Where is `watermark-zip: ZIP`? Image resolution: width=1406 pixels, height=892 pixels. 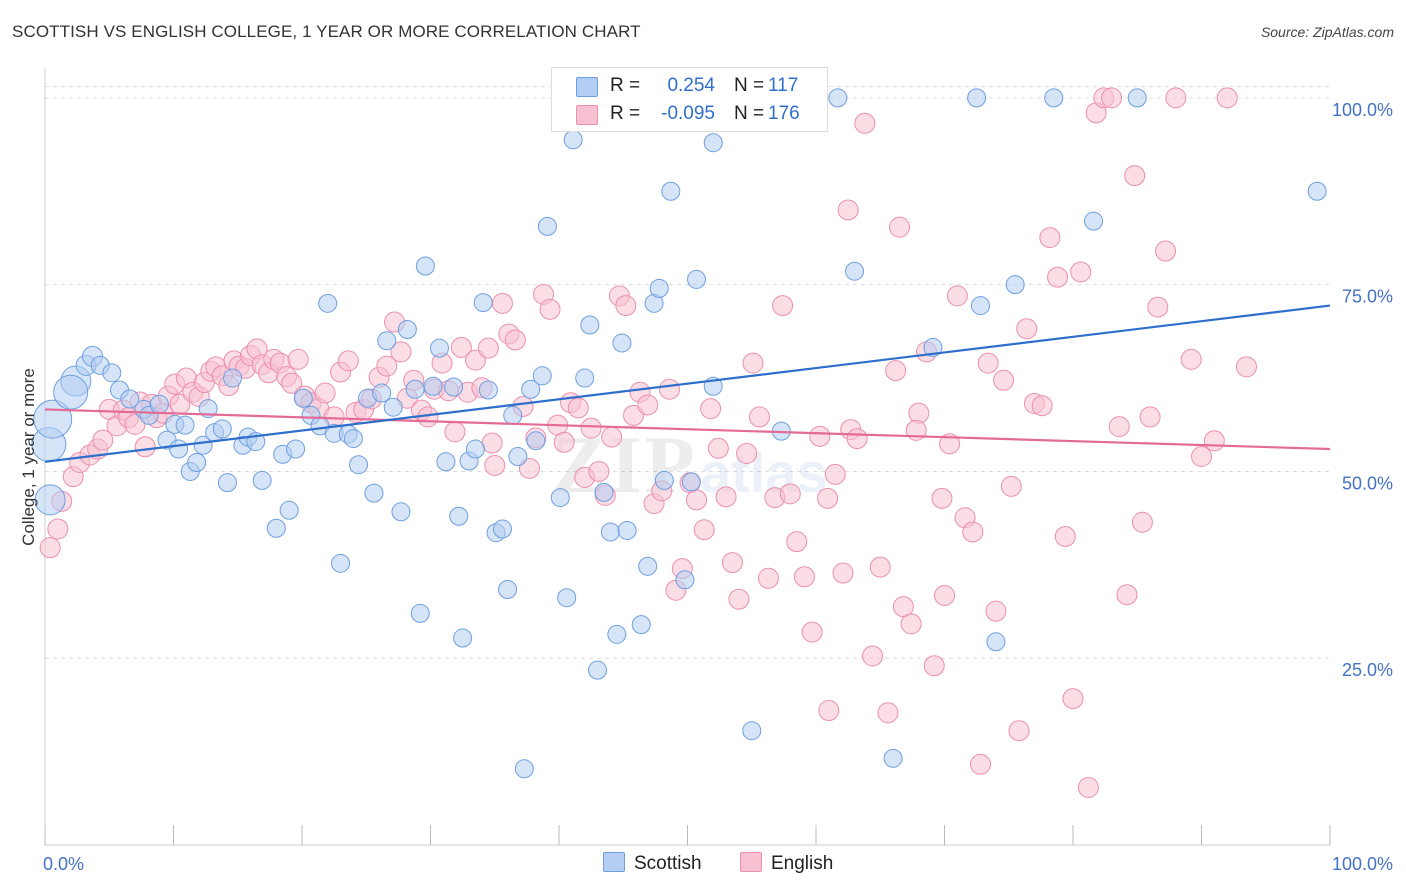
watermark-zip: ZIP is located at coordinates (625, 464).